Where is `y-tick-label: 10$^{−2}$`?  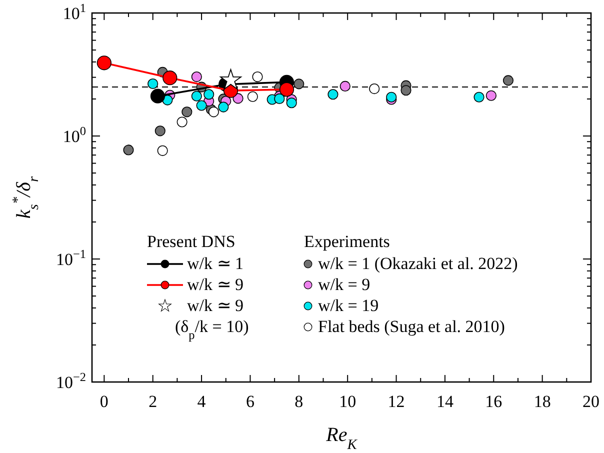 y-tick-label: 10$^{−2}$ is located at coordinates (71, 381).